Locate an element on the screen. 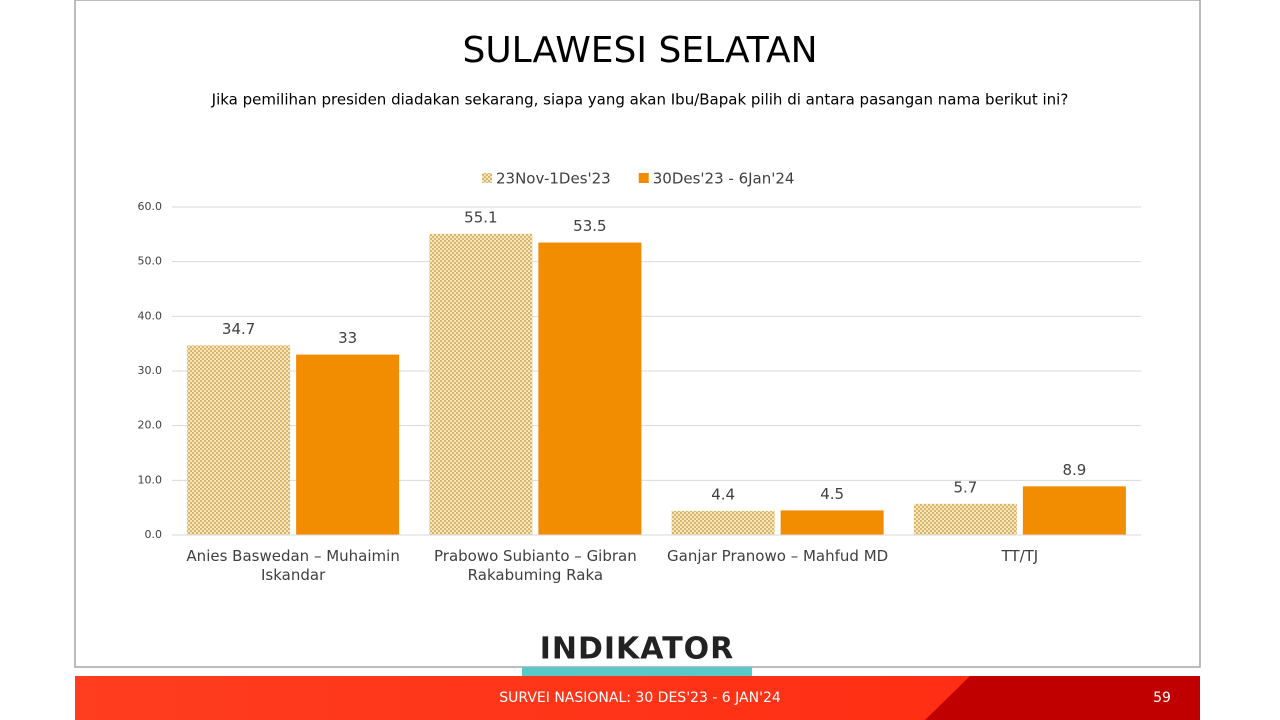  value-label: 55.1 is located at coordinates (480, 217).